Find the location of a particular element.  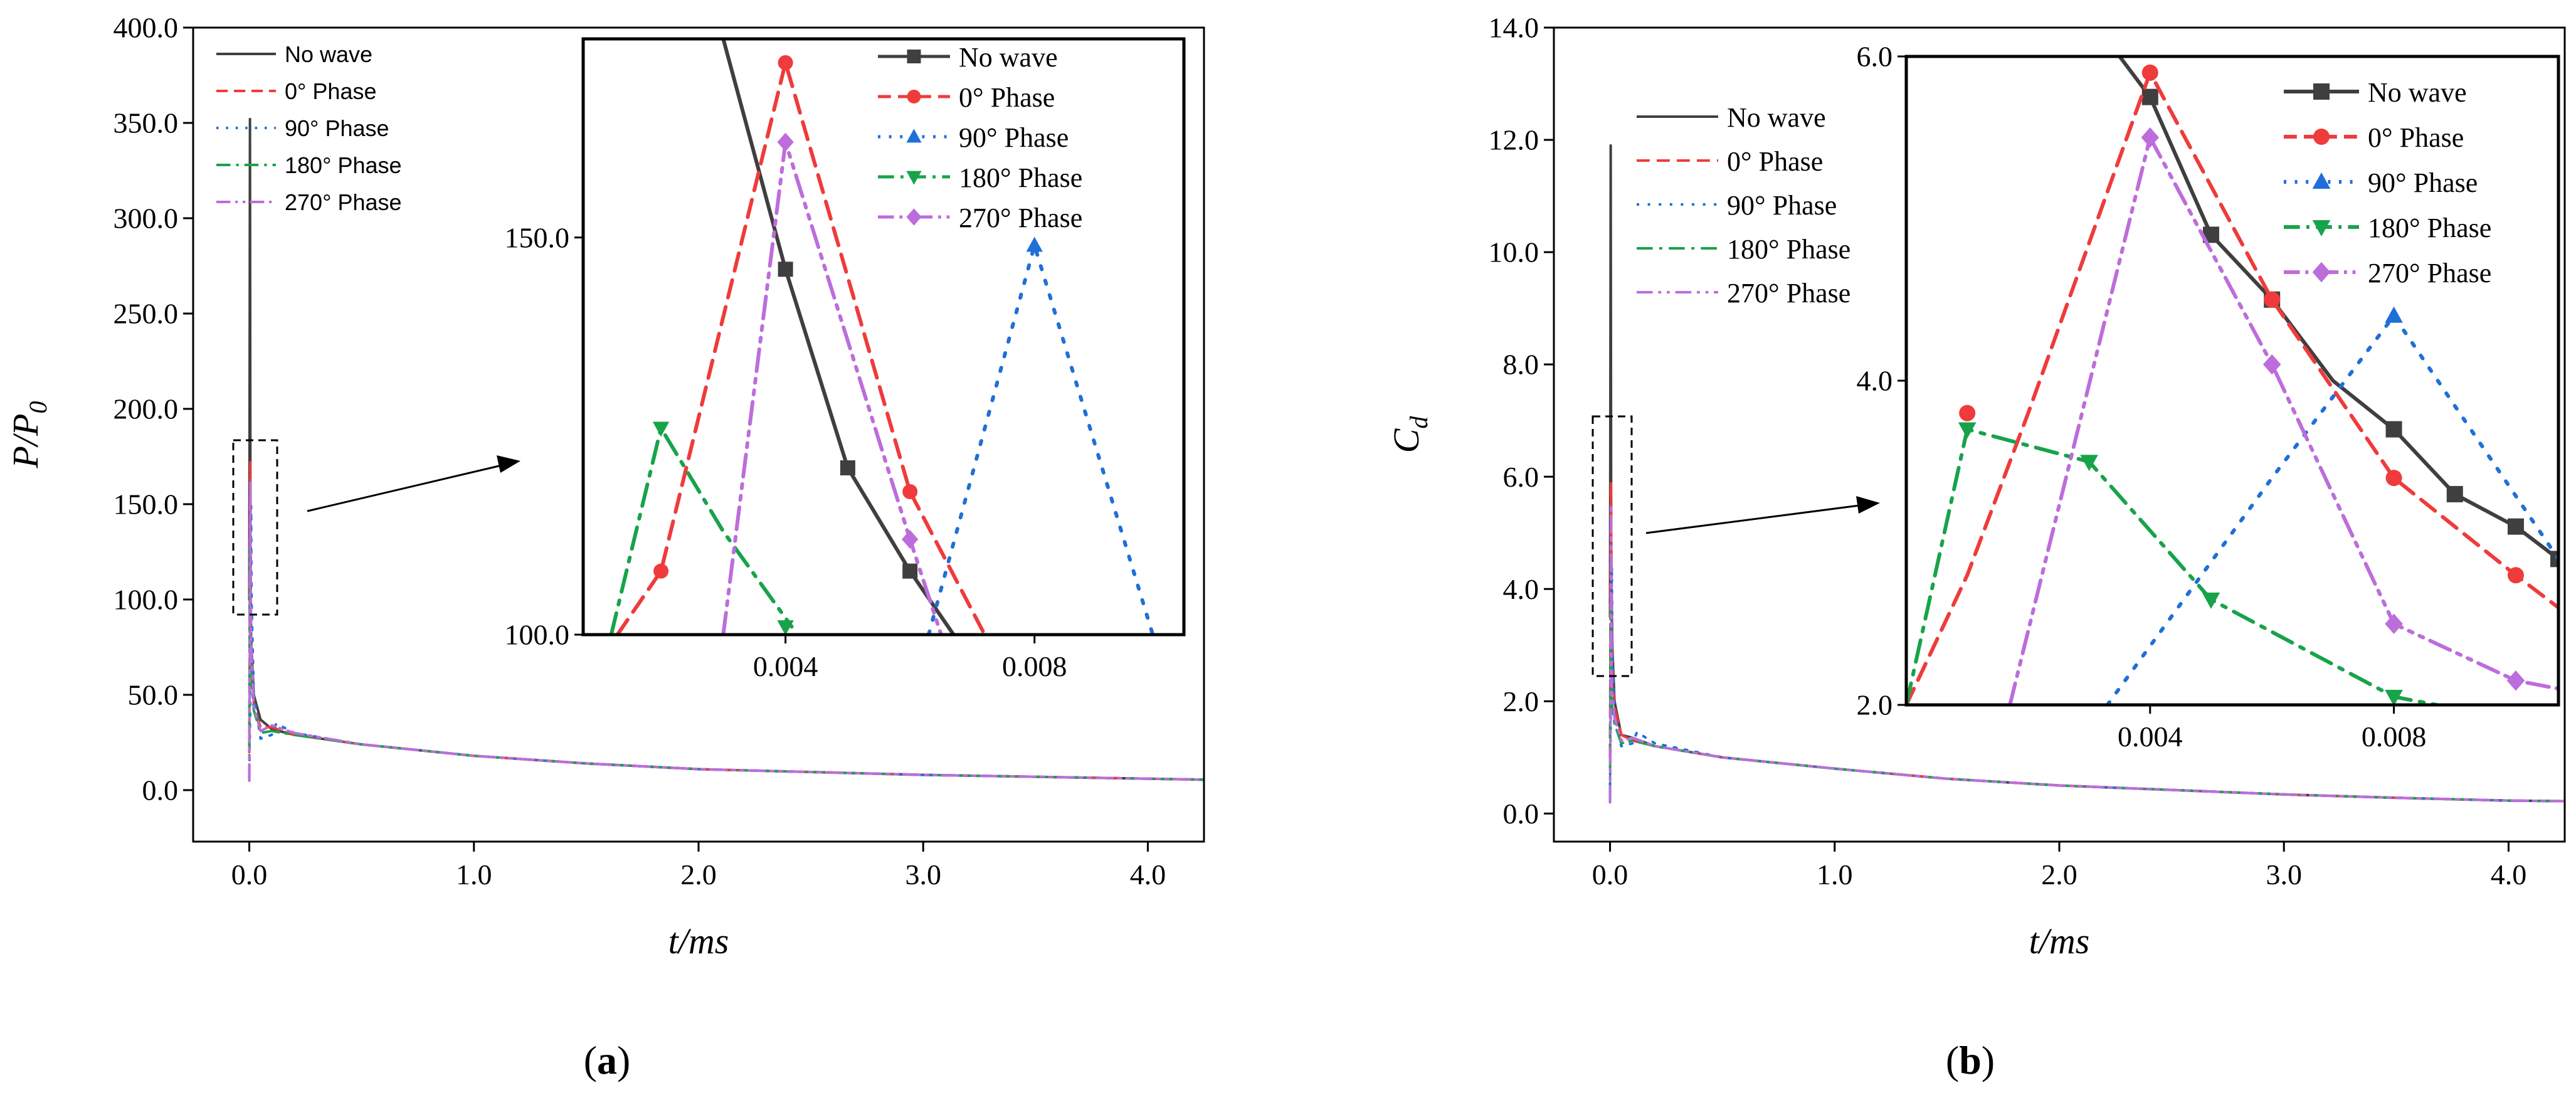

b-main-x-tick-label: 4.0 is located at coordinates (2509, 875).